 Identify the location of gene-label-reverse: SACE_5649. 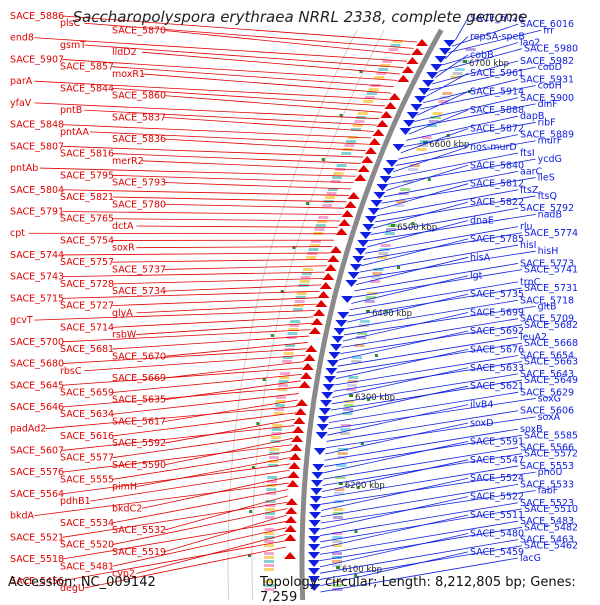
(551, 380).